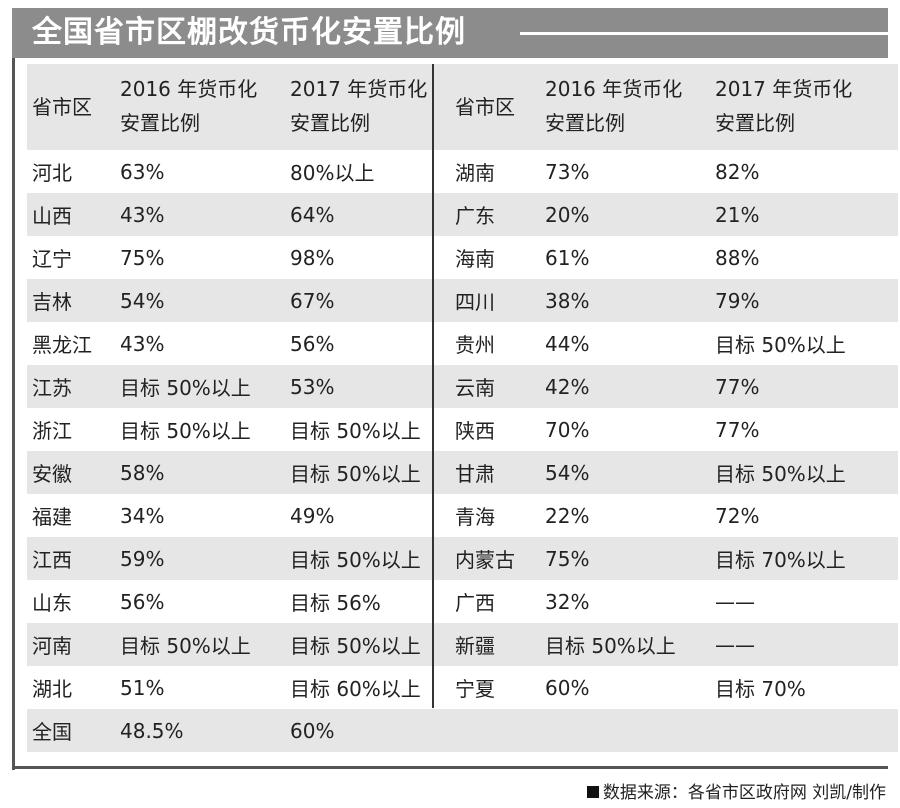 Image resolution: width=900 pixels, height=808 pixels. I want to click on cell-value-2017-left: 67%, so click(312, 300).